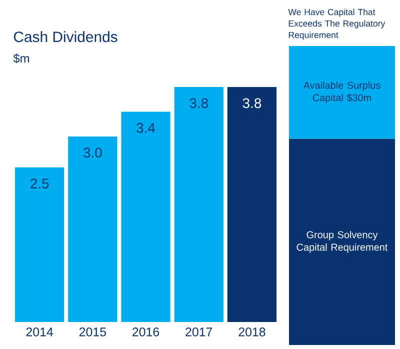 The image size is (400, 349). I want to click on x-tick-label: 2015, so click(92, 332).